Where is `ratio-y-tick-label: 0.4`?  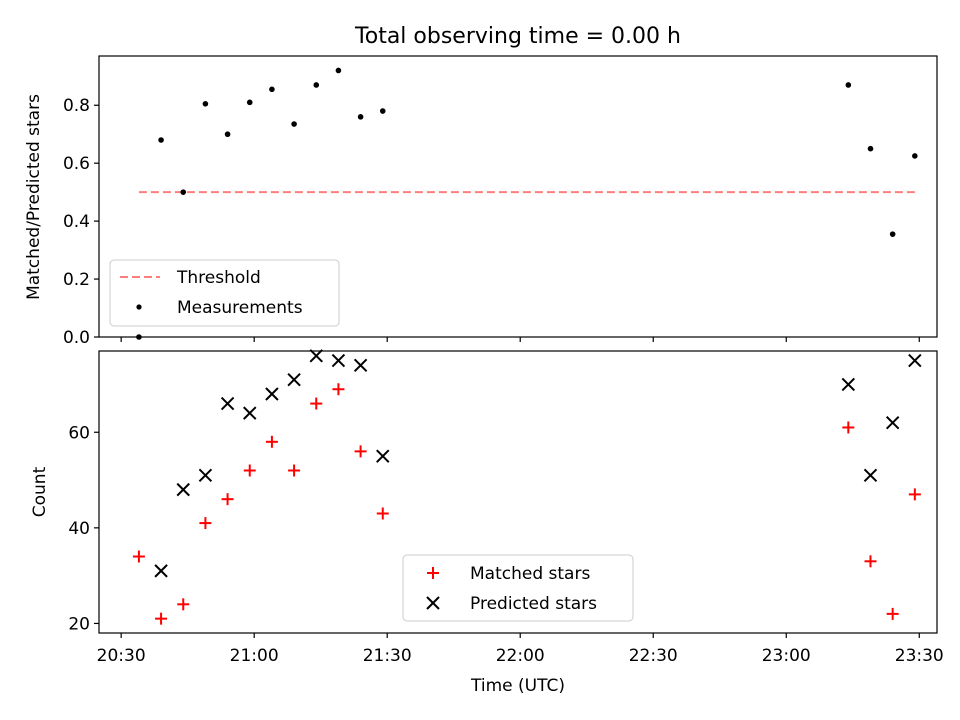
ratio-y-tick-label: 0.4 is located at coordinates (76, 222).